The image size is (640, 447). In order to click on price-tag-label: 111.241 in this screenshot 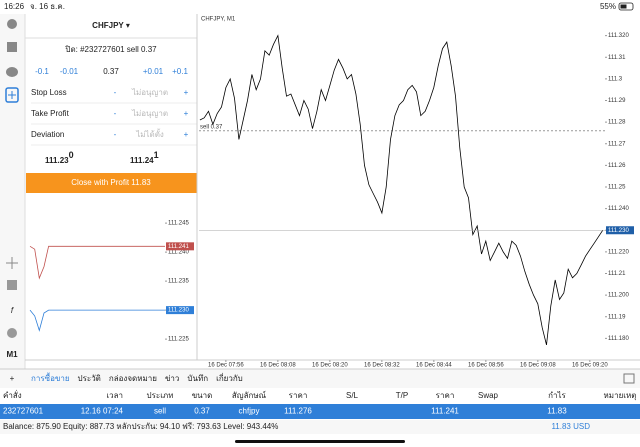, I will do `click(178, 247)`.